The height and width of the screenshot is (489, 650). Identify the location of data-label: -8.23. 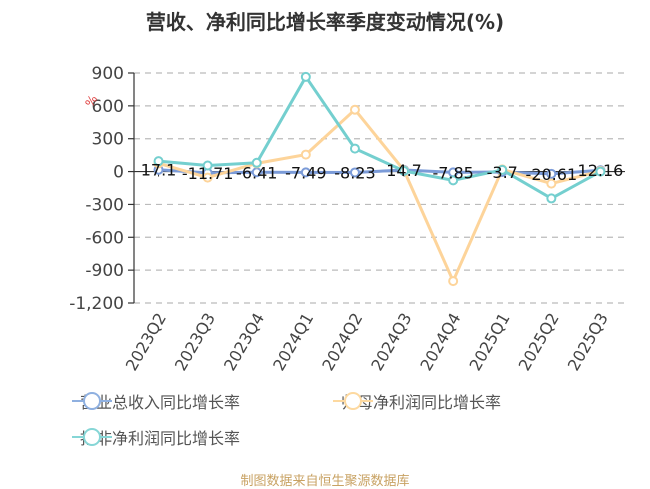
(354, 172).